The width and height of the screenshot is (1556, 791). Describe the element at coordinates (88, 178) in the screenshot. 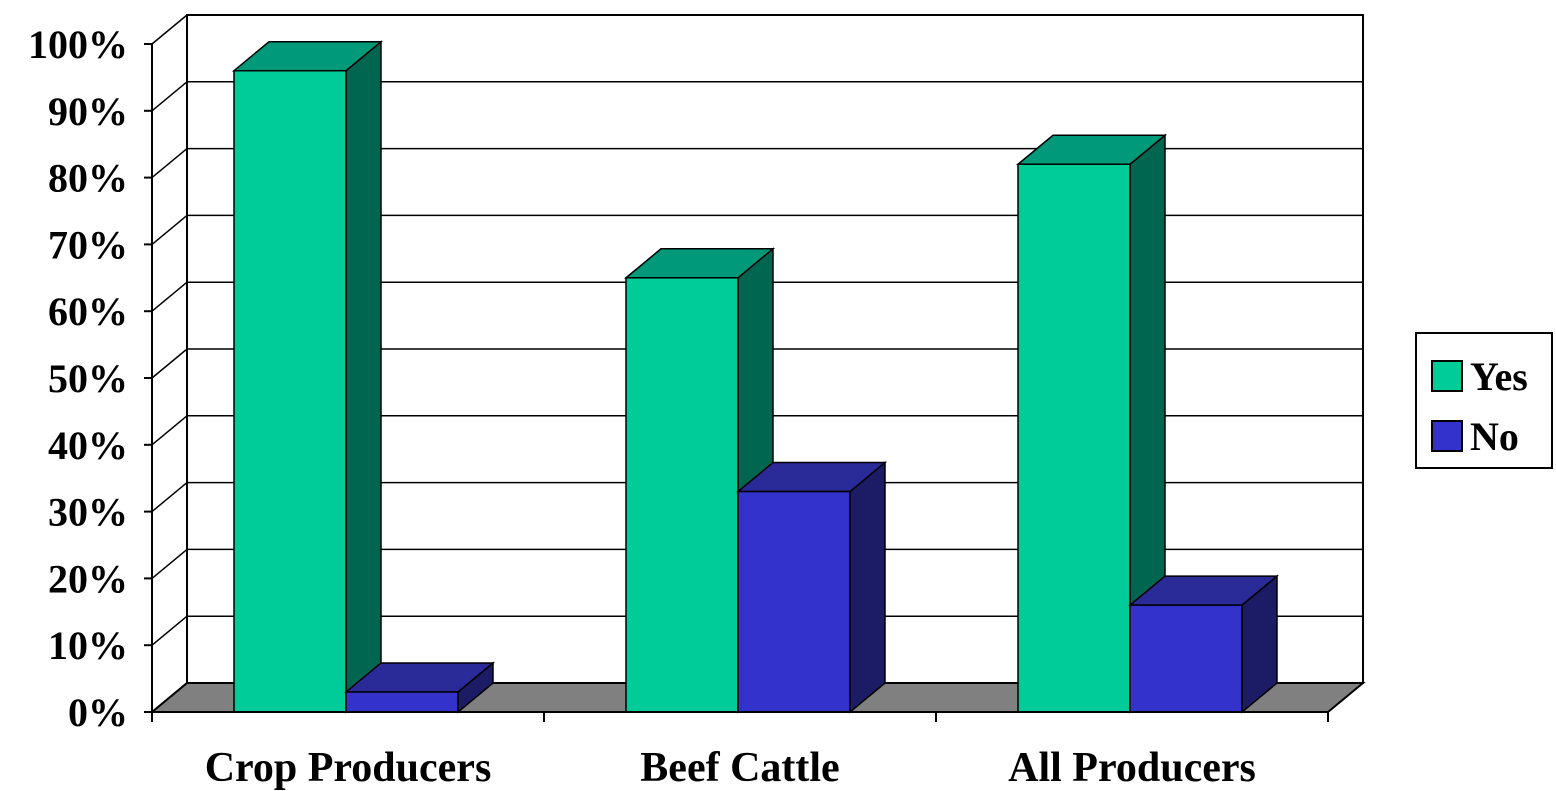

I see `y-tick-label: 80%` at that location.